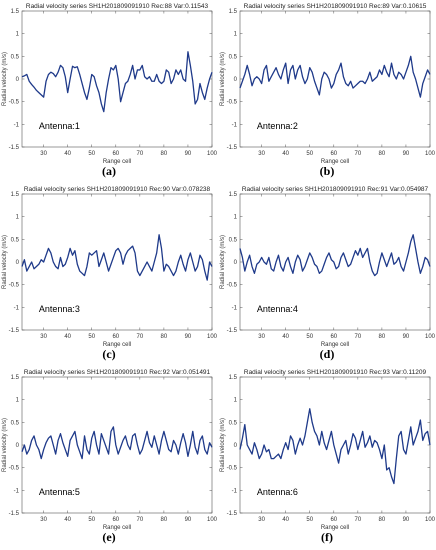 The height and width of the screenshot is (550, 436). I want to click on antenna-annotation: Antenna:4, so click(277, 309).